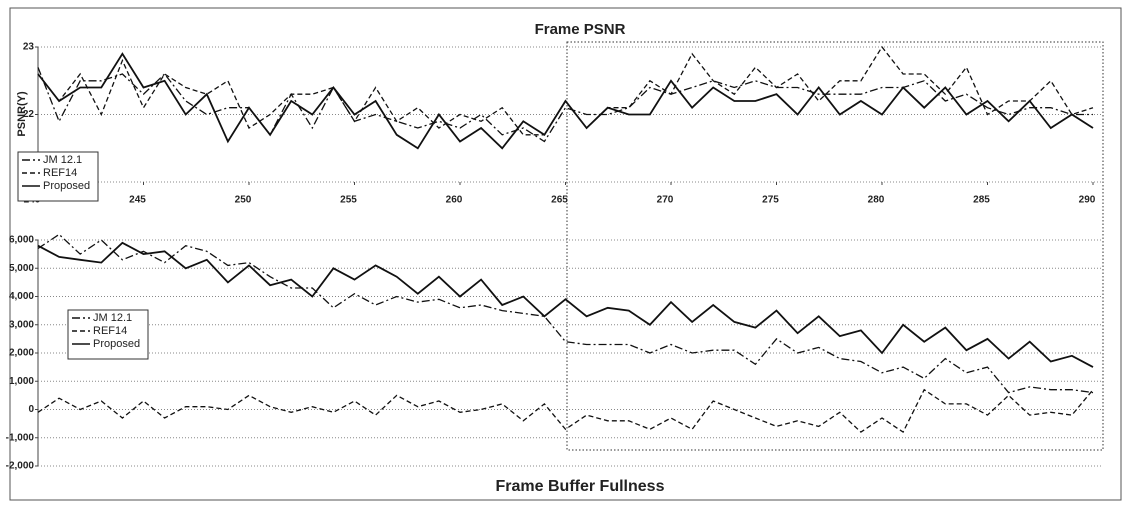  Describe the element at coordinates (21, 296) in the screenshot. I see `y-tick-label: 4,000` at that location.